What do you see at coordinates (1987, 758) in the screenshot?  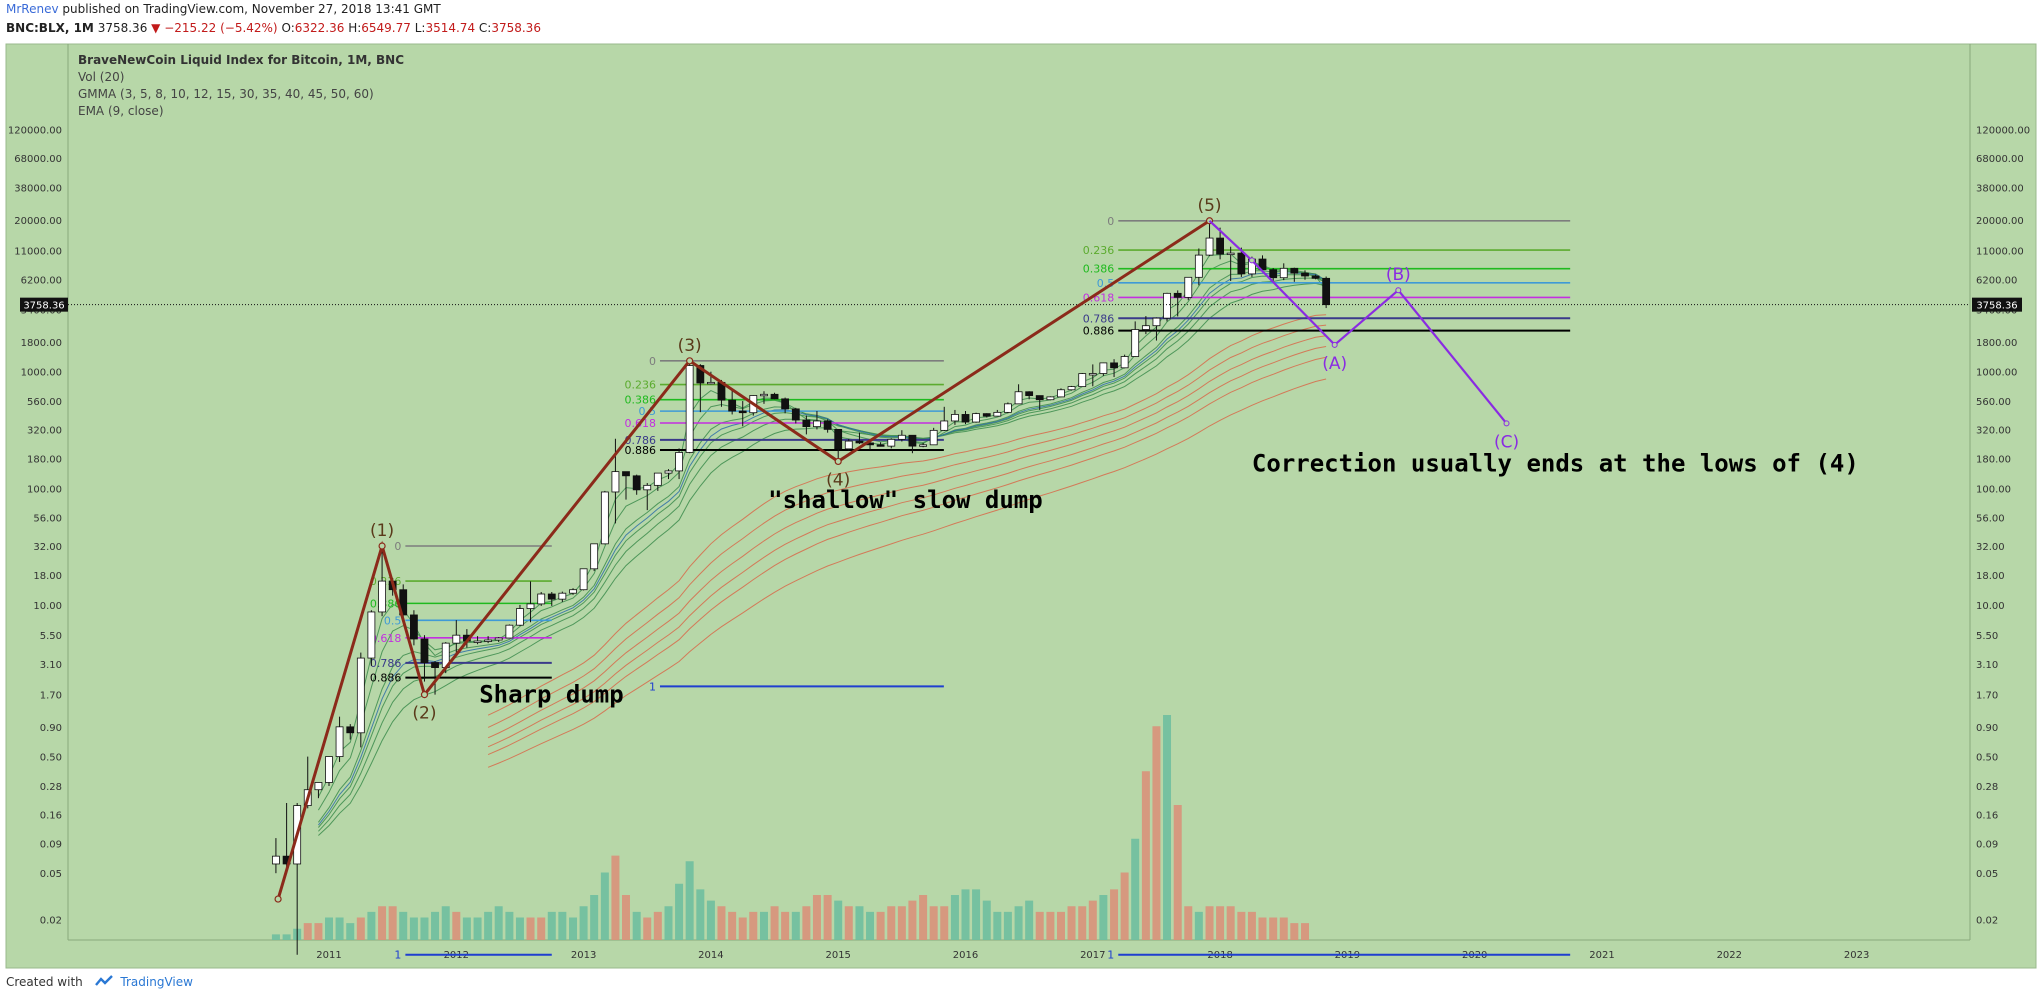 I see `y-tick-label-right: 0.50` at bounding box center [1987, 758].